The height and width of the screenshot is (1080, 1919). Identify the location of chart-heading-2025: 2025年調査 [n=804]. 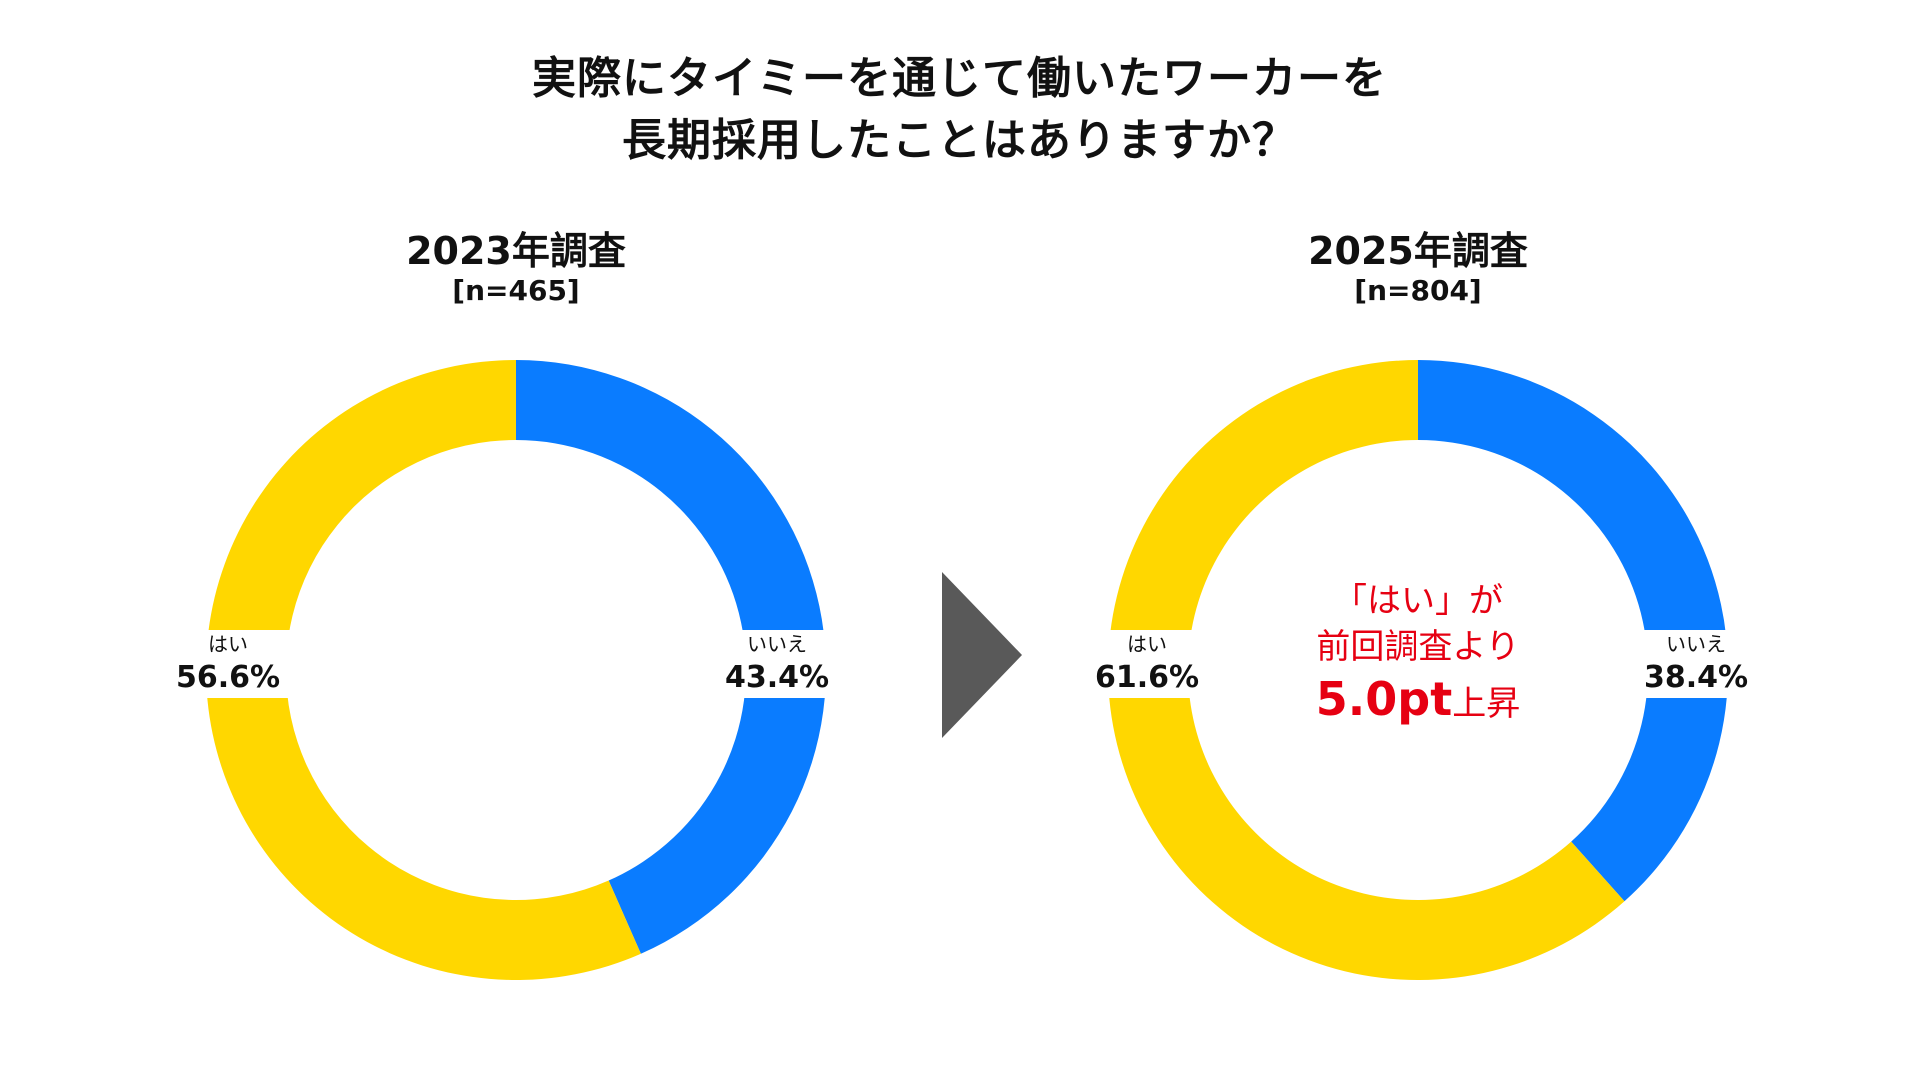
(1418, 268).